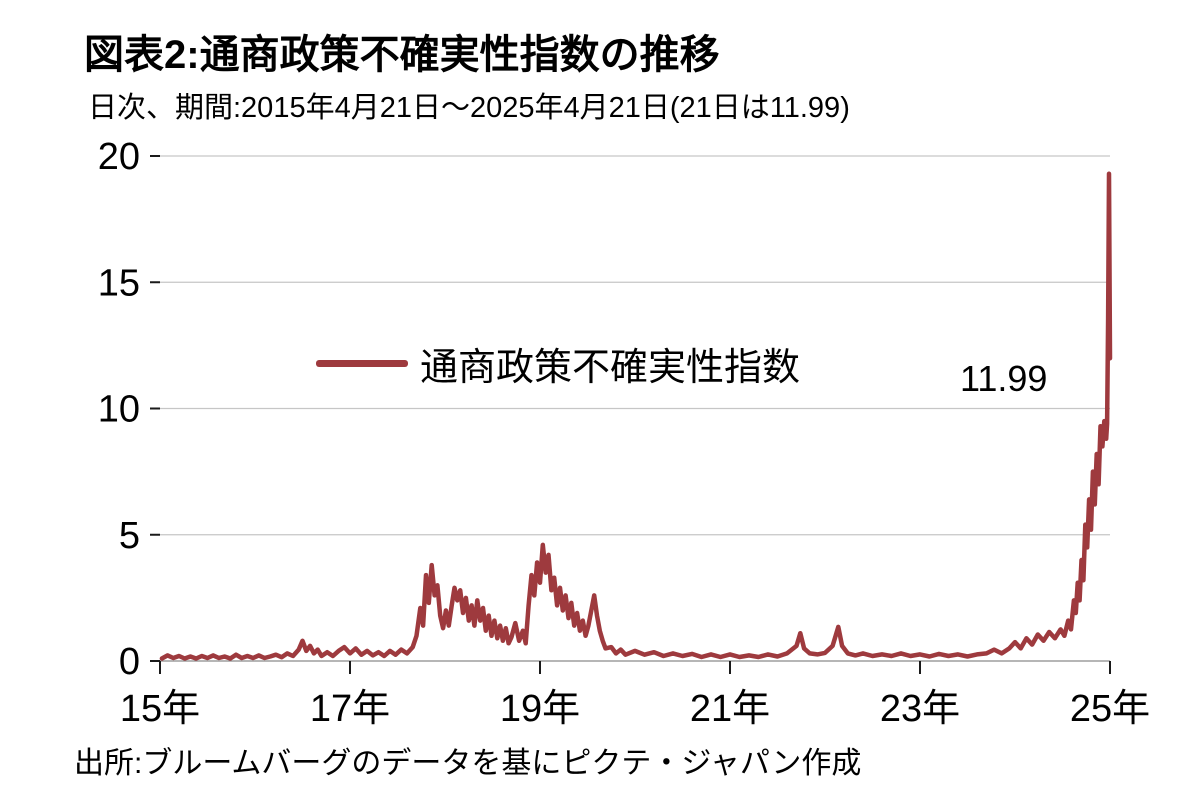 This screenshot has height=789, width=1197. Describe the element at coordinates (730, 709) in the screenshot. I see `x-tick-label: 21年` at that location.